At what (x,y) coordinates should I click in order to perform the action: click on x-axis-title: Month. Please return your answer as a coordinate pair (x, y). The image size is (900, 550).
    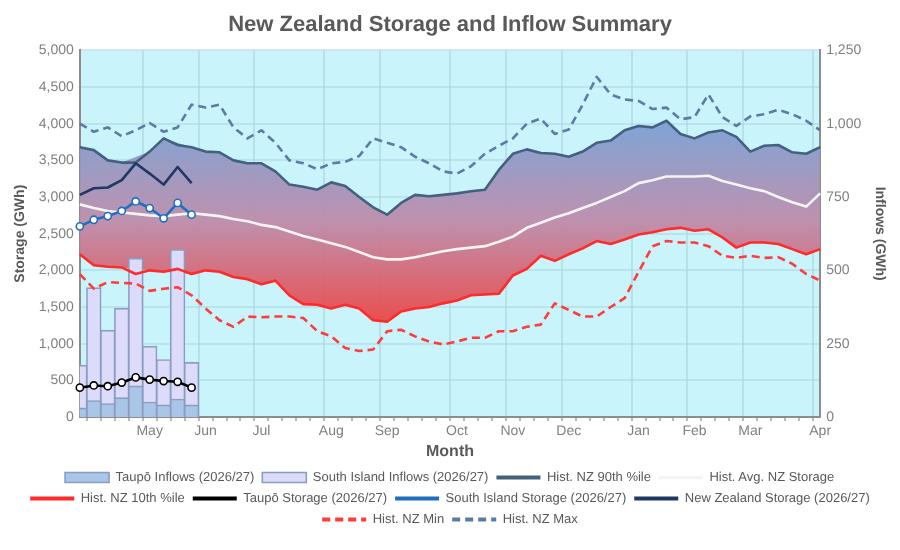
    Looking at the image, I should click on (450, 450).